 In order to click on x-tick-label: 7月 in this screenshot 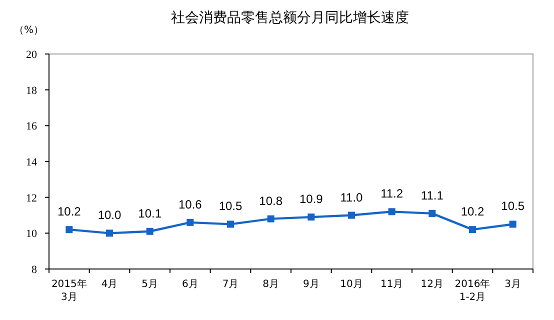, I will do `click(230, 284)`.